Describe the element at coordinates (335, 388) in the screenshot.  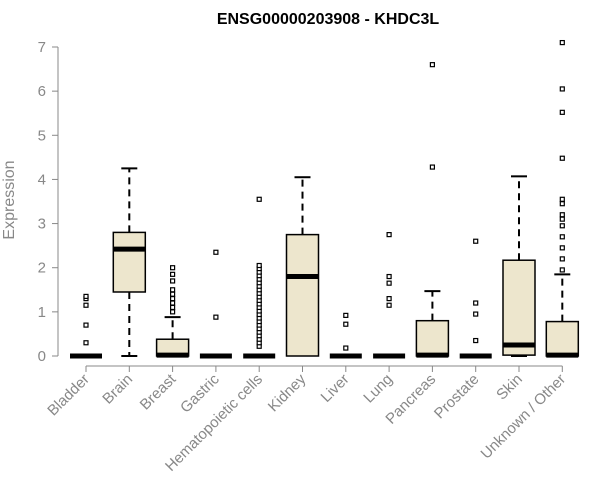
I see `x-tick-label: Liver` at that location.